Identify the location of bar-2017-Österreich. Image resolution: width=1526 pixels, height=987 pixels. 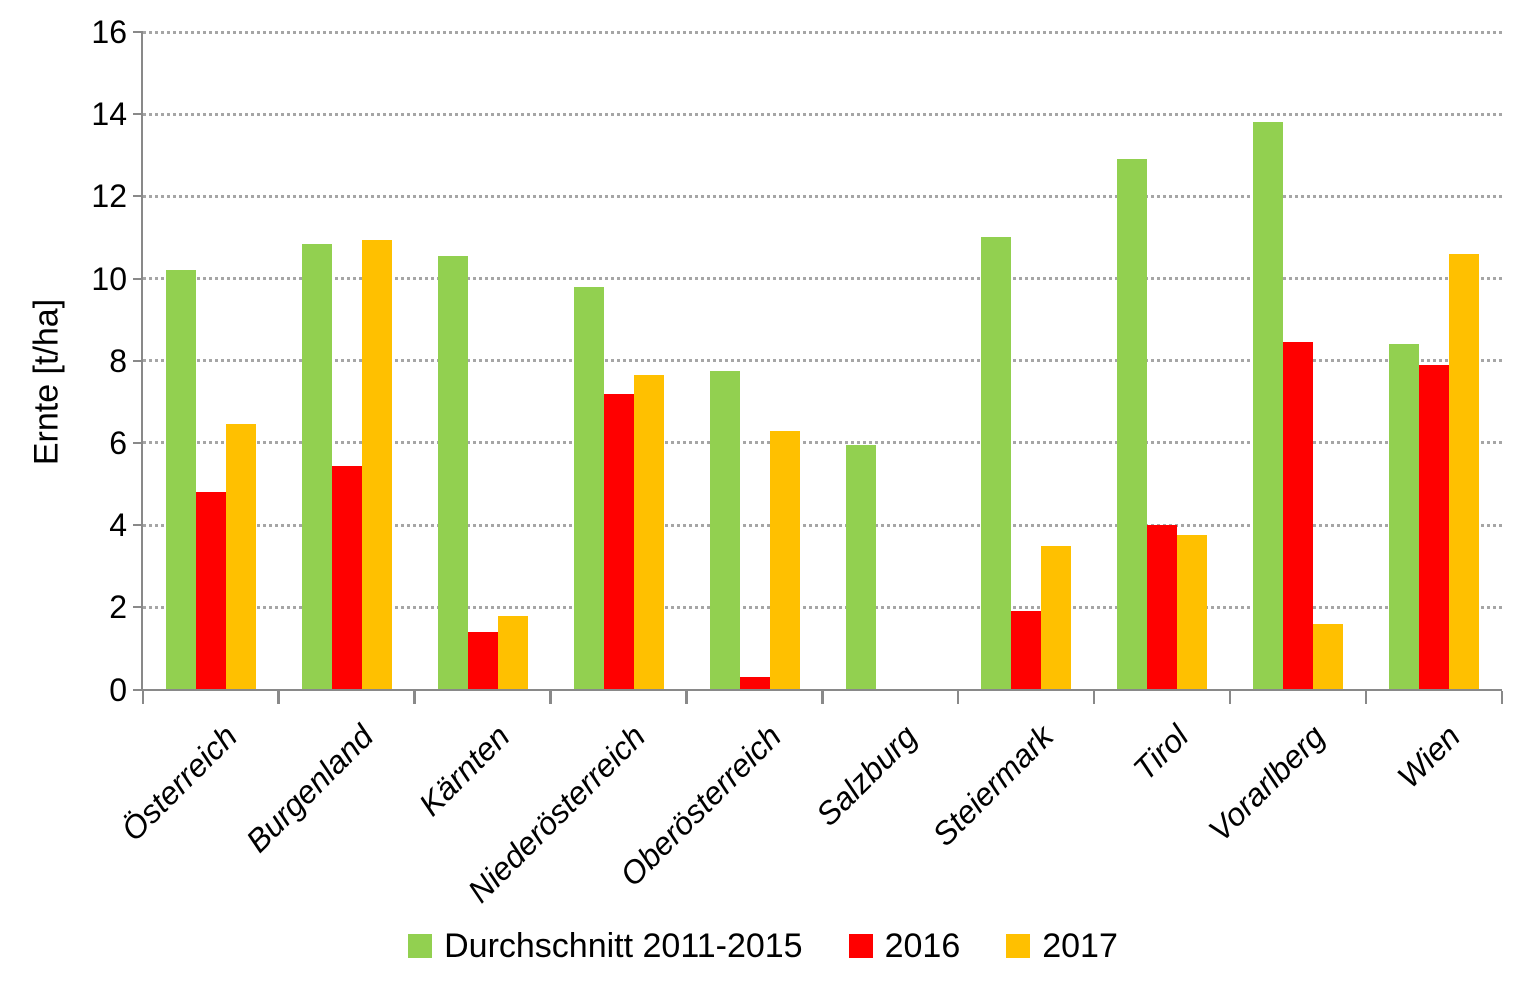
(241, 557).